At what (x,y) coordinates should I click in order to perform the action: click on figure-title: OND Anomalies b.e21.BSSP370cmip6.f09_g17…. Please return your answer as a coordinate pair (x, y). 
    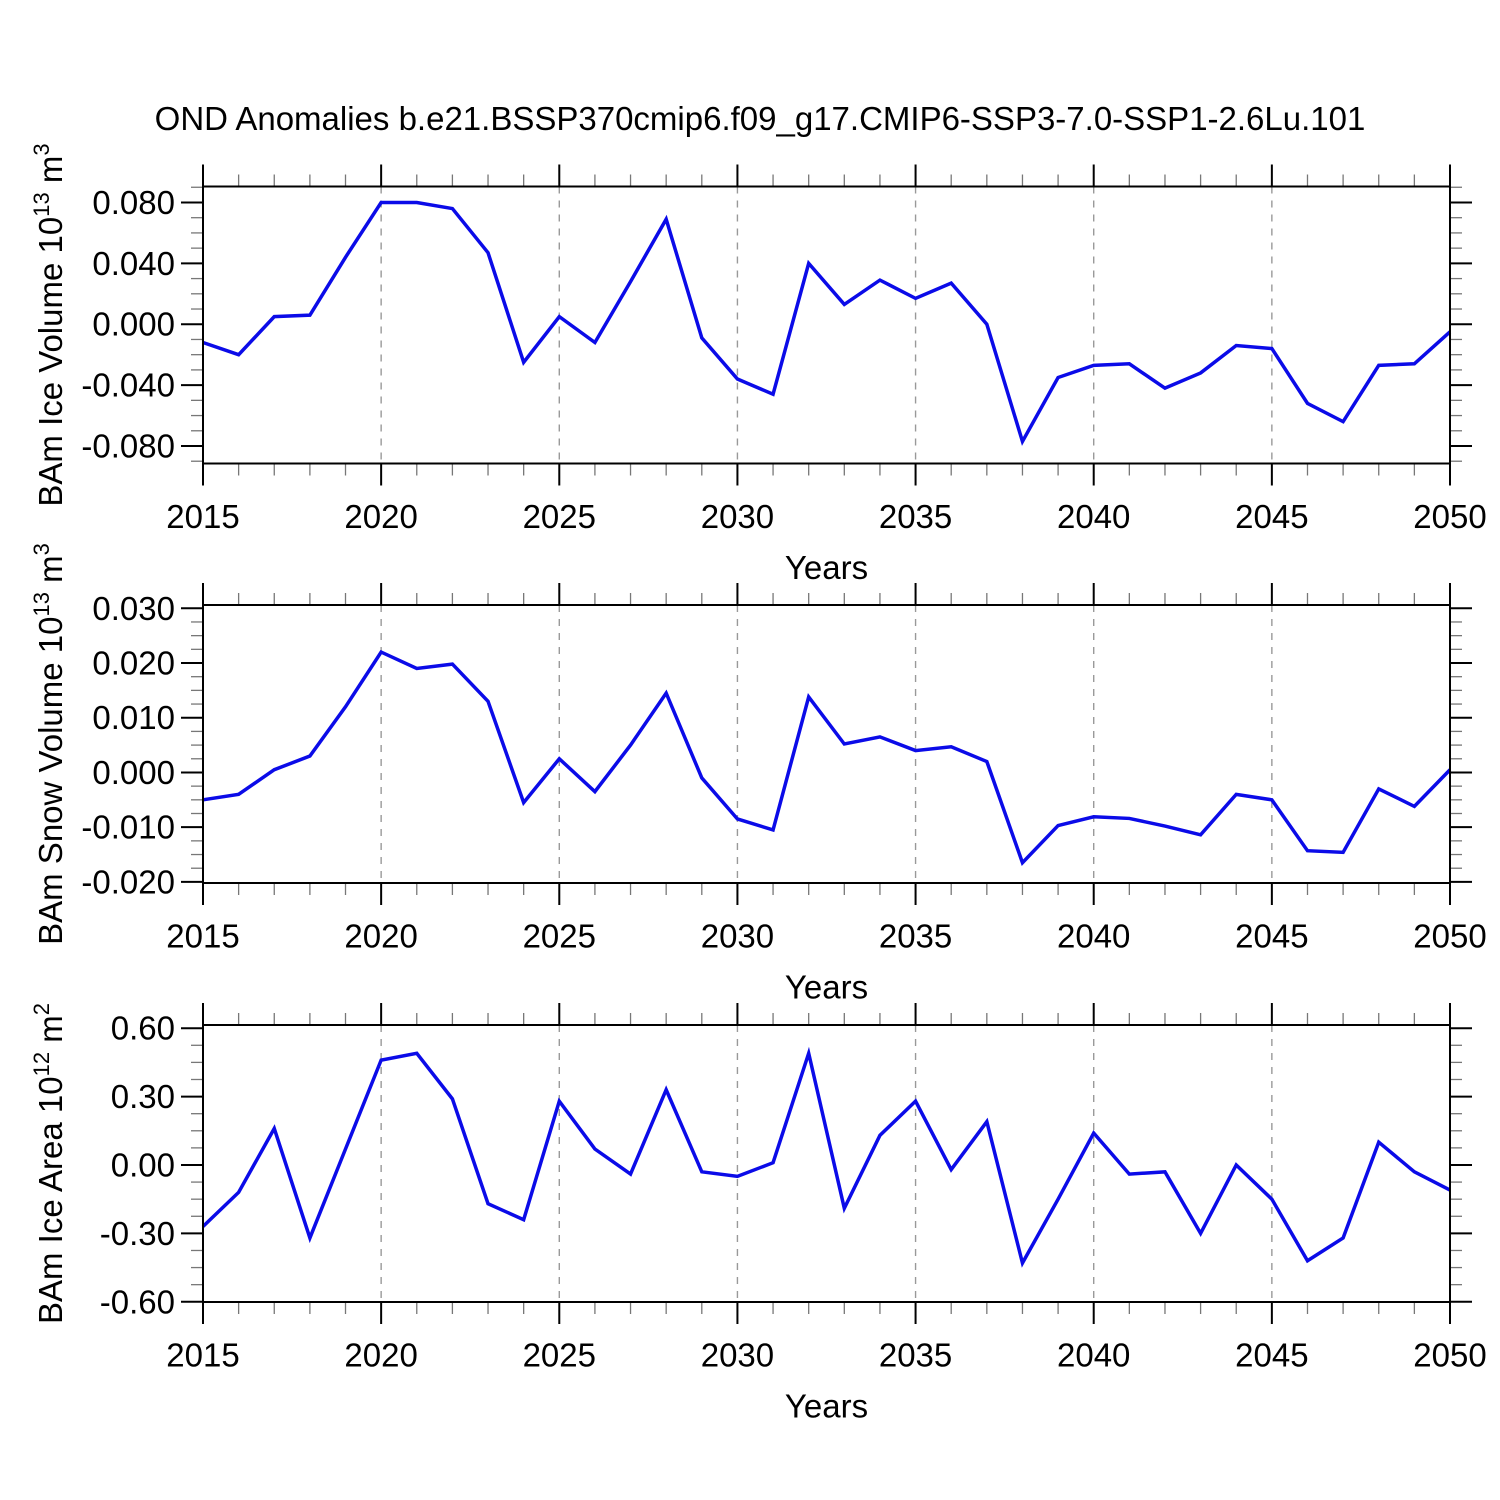
    Looking at the image, I should click on (760, 118).